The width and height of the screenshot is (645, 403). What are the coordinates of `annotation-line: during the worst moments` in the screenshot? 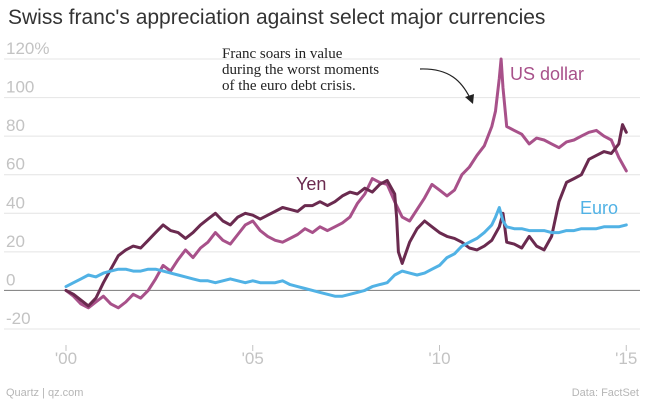 It's located at (300, 70).